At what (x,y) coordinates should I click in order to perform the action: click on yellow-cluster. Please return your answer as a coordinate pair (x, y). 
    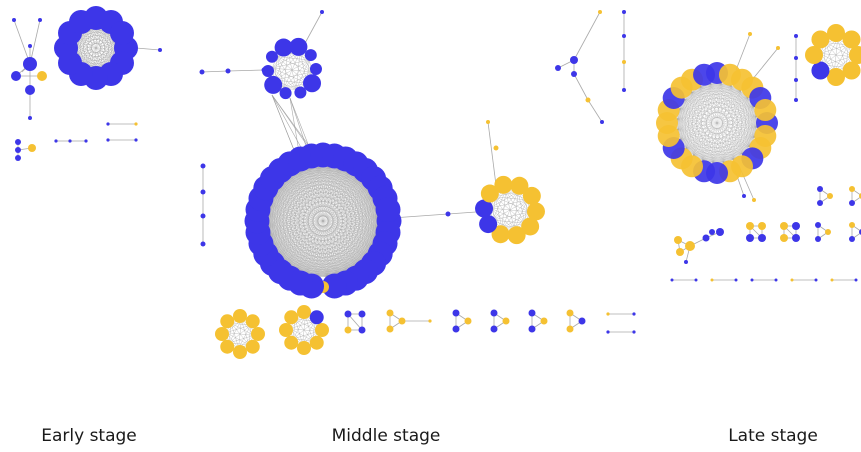
    Looking at the image, I should click on (304, 330).